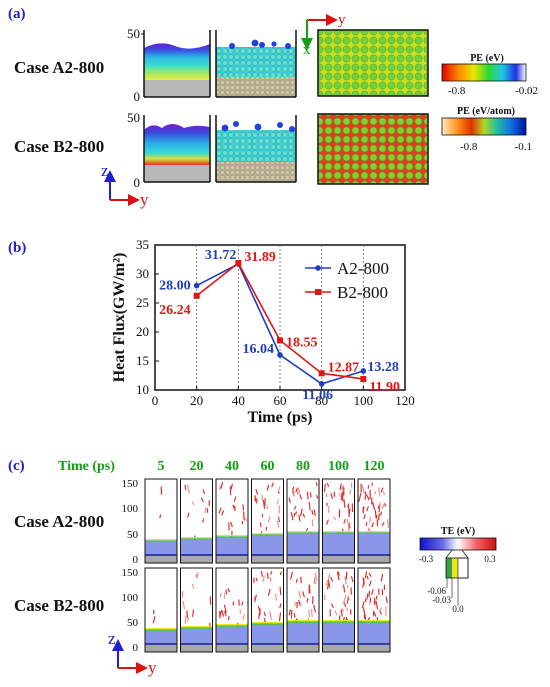 The width and height of the screenshot is (550, 687). I want to click on te-snapshot-row2-t100, so click(338, 610).